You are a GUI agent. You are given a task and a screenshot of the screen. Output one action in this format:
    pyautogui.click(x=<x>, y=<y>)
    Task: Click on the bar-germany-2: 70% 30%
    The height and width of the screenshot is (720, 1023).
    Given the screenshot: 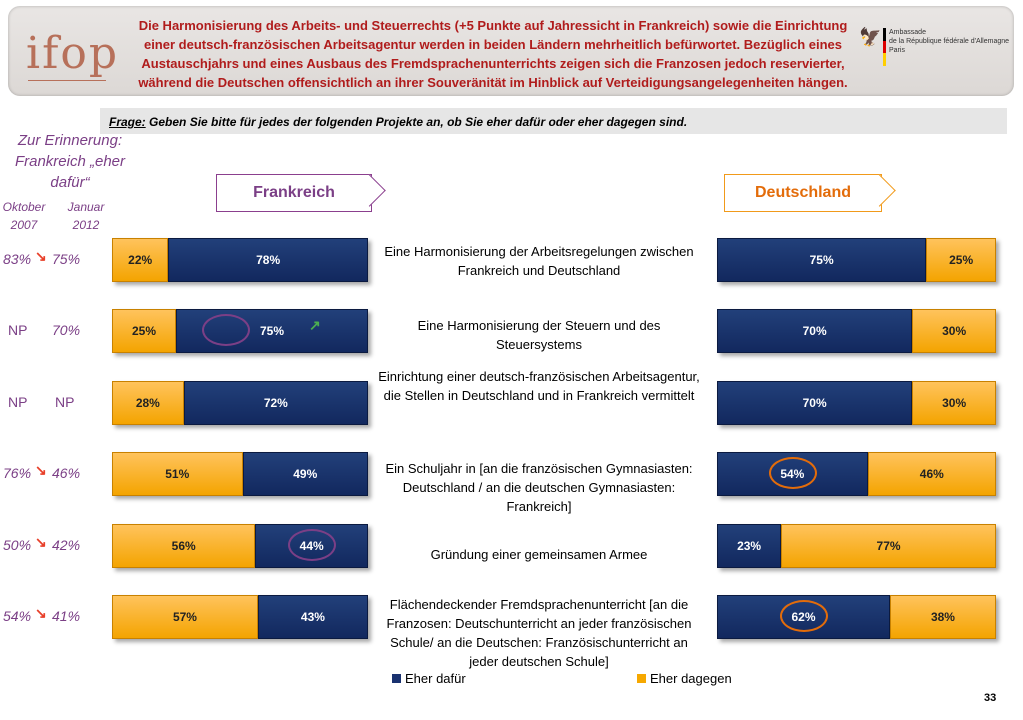 What is the action you would take?
    pyautogui.click(x=856, y=331)
    